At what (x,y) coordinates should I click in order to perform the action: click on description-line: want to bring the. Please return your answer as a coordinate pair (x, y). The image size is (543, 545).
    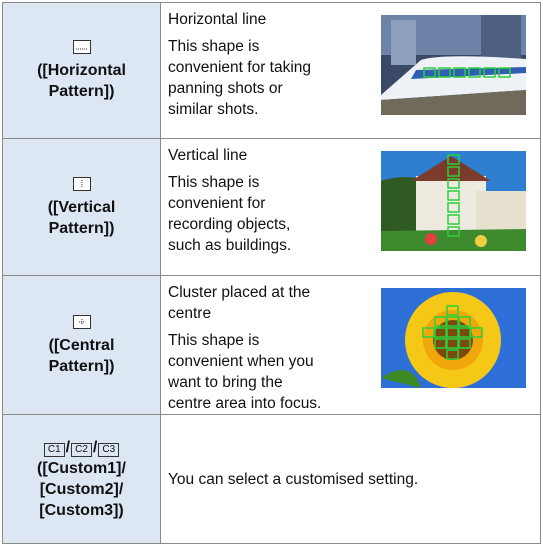
    Looking at the image, I should click on (225, 382).